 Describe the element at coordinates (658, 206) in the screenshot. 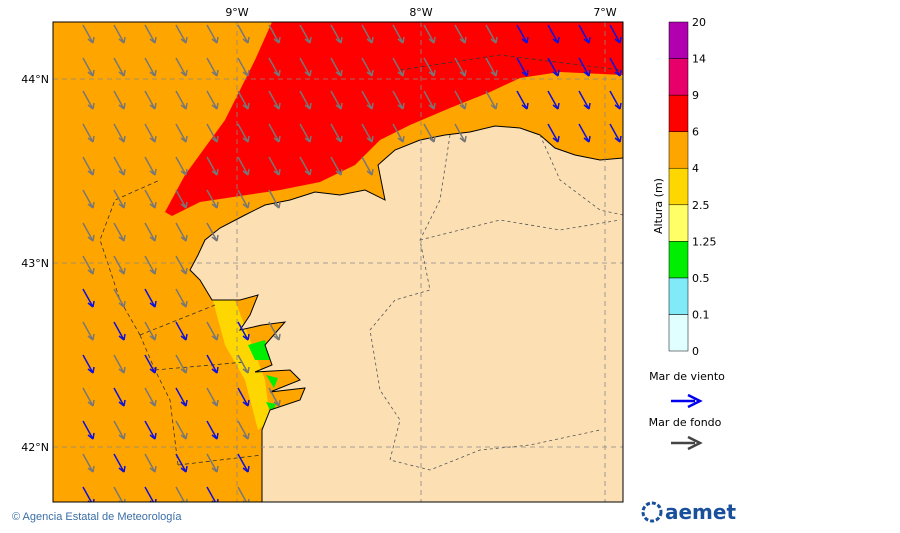

I see `colorbar-title: Altura (m)` at that location.